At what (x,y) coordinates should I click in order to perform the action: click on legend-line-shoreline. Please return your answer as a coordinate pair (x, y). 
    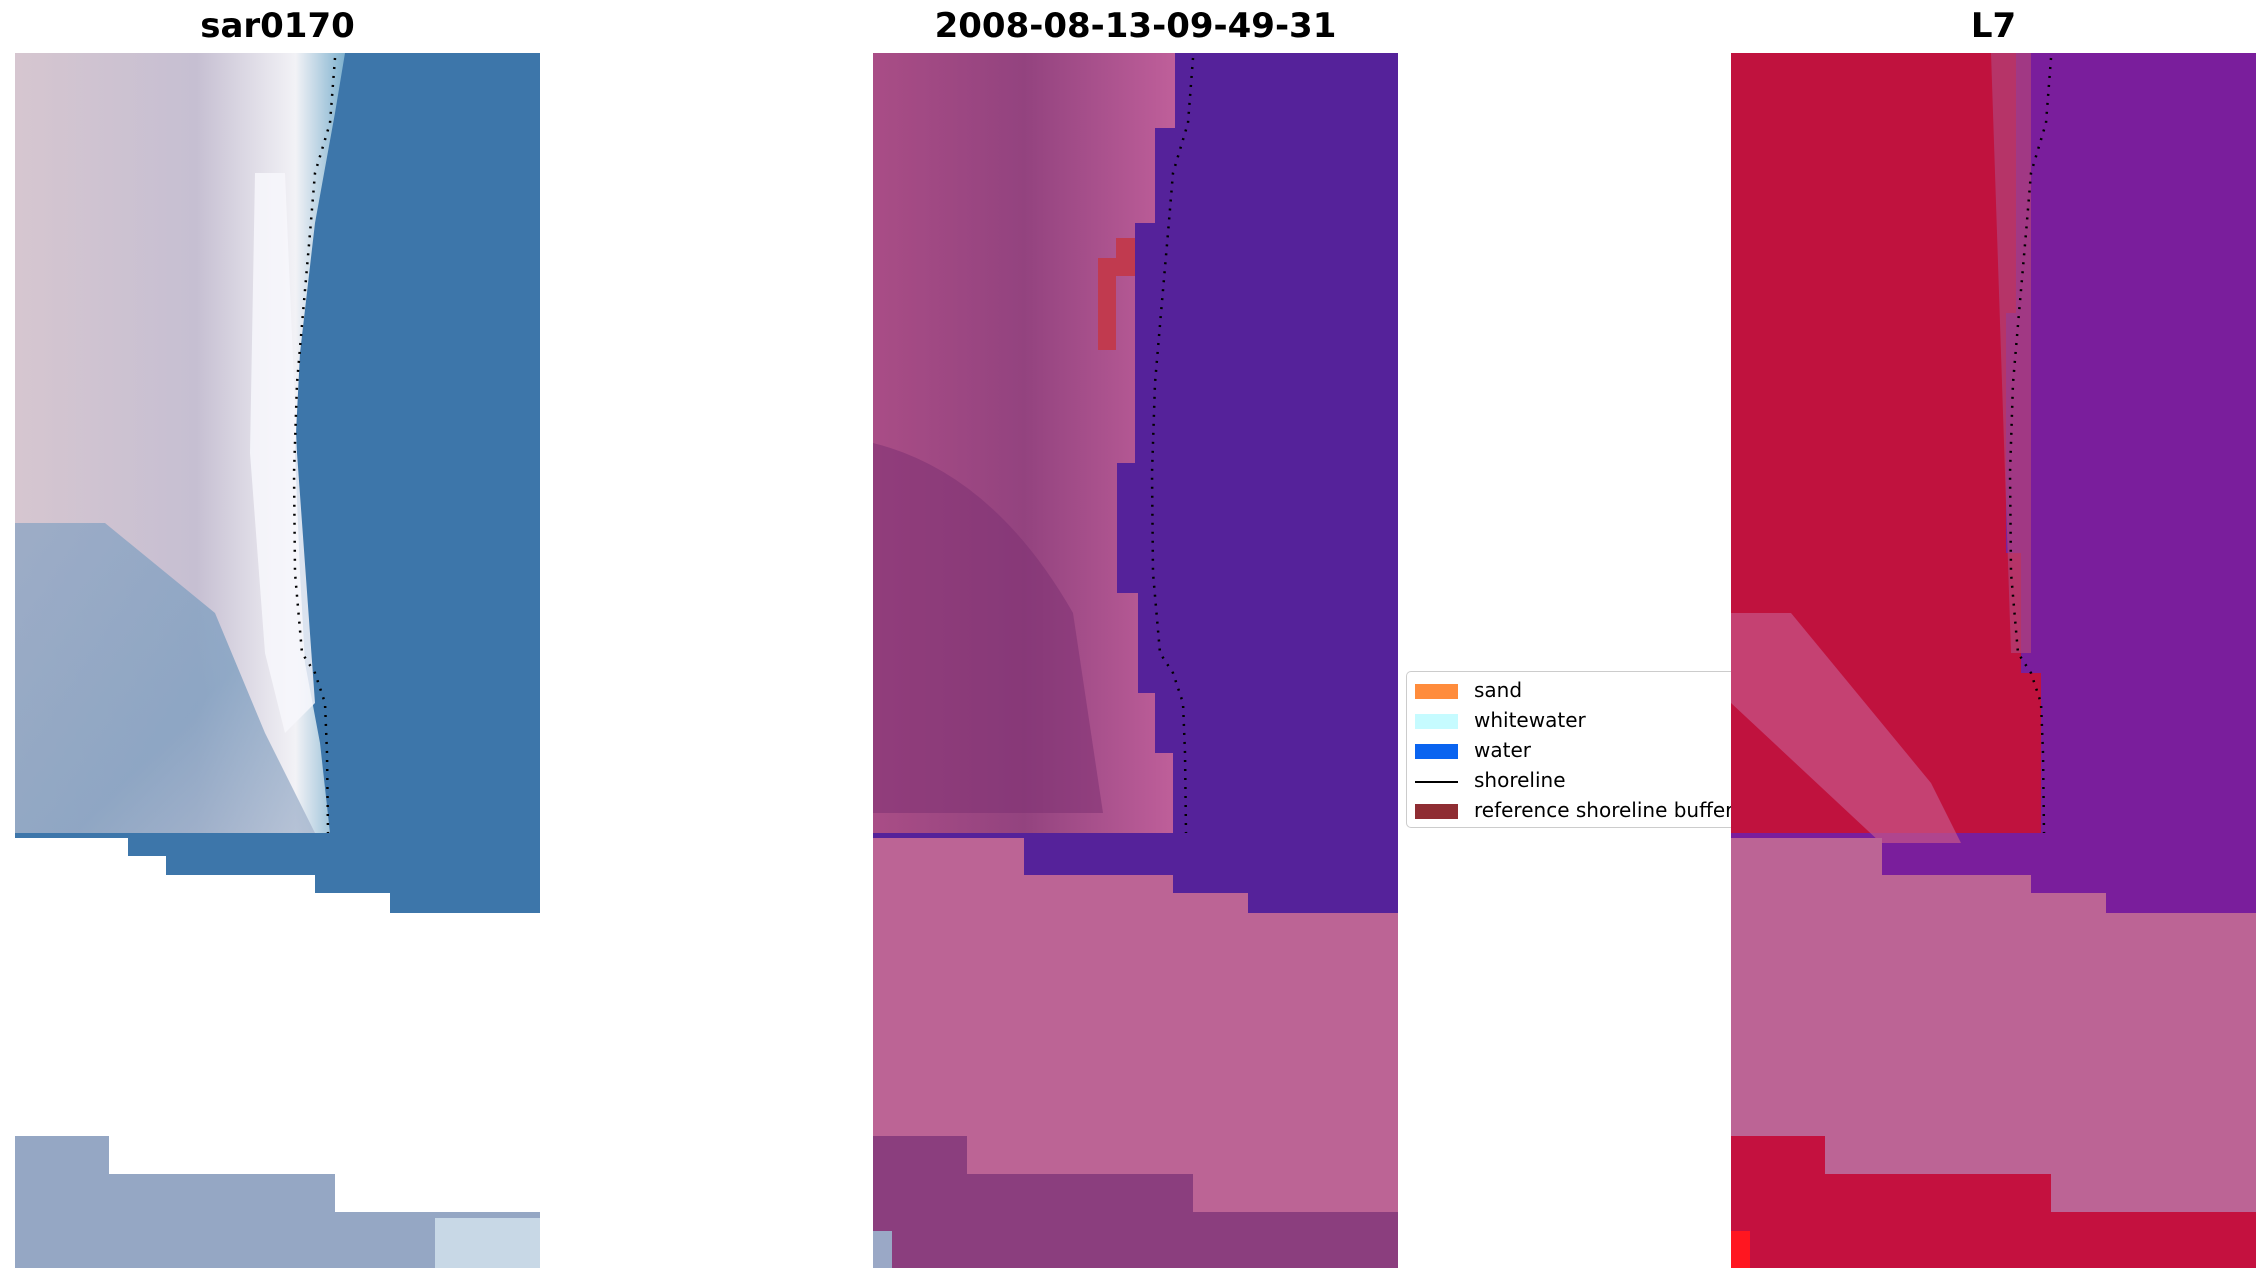
    Looking at the image, I should click on (1436, 782).